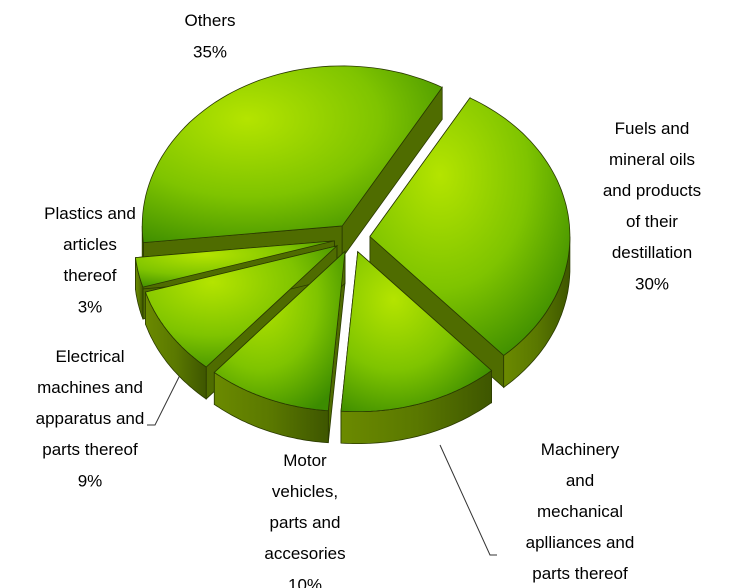  I want to click on value-label: 10%, so click(305, 581).